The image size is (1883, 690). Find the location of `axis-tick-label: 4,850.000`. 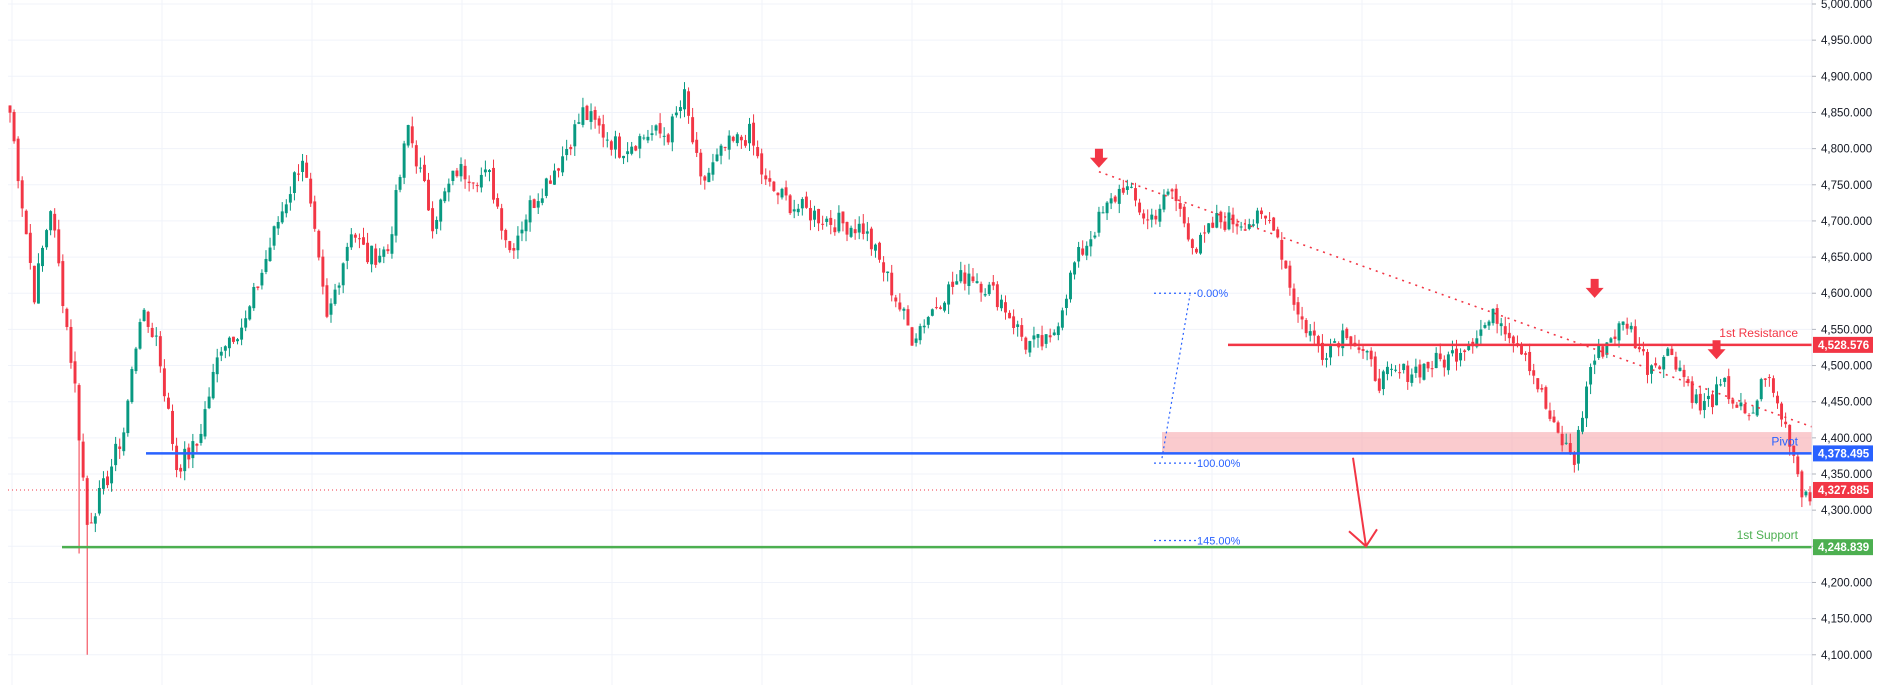

axis-tick-label: 4,850.000 is located at coordinates (1846, 113).